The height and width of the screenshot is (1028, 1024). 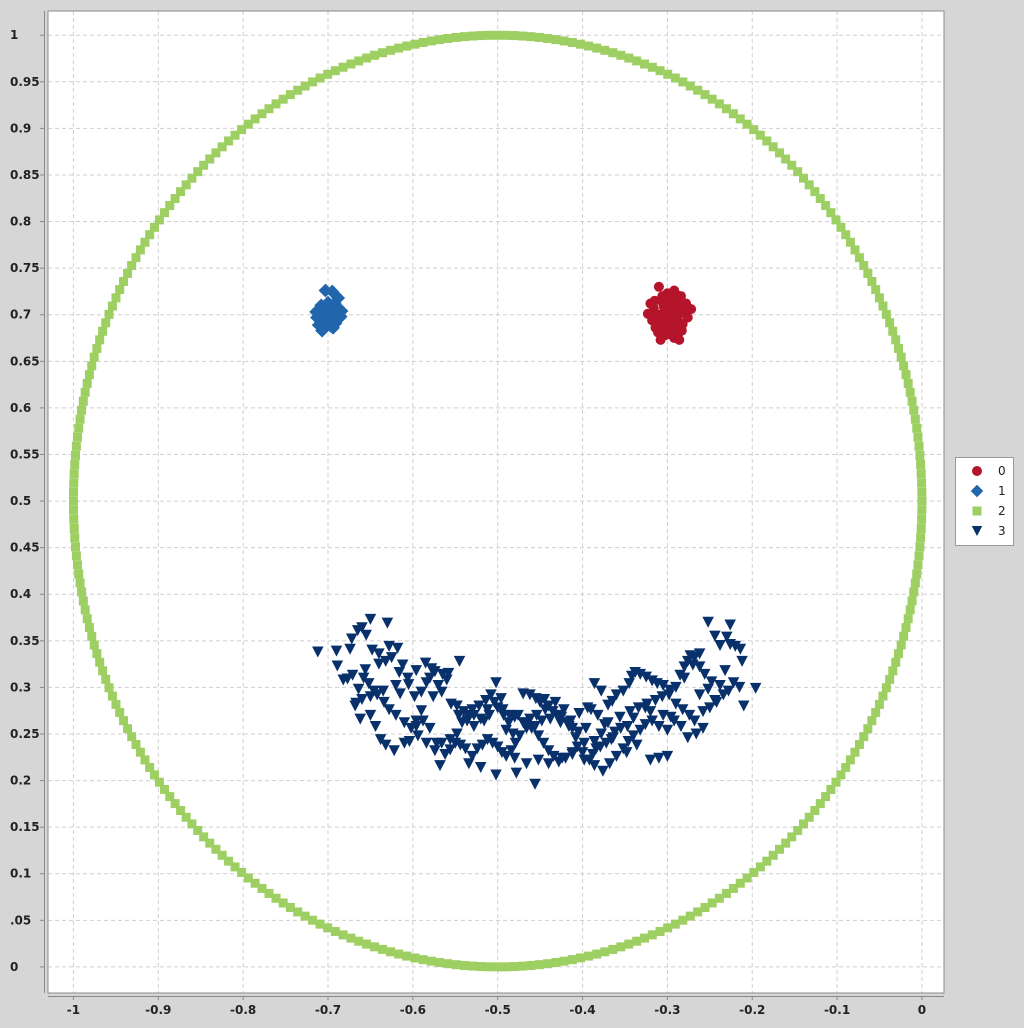 What do you see at coordinates (667, 1010) in the screenshot?
I see `x-tick-label: -0.3` at bounding box center [667, 1010].